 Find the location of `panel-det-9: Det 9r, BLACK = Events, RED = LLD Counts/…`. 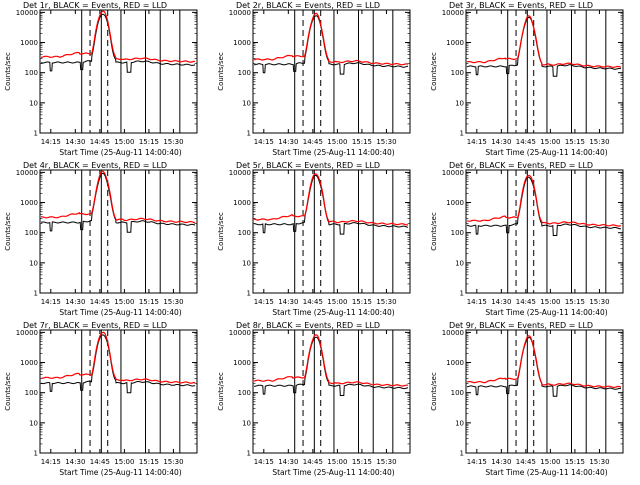

panel-det-9: Det 9r, BLACK = Events, RED = LLD Counts/… is located at coordinates (527, 399).